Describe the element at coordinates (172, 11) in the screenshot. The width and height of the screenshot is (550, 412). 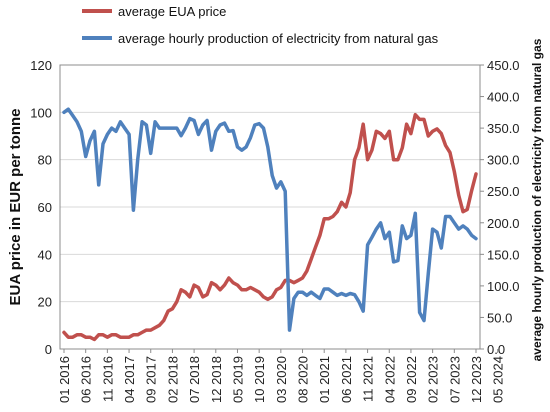
I see `legend-label-eua: average EUA price` at that location.